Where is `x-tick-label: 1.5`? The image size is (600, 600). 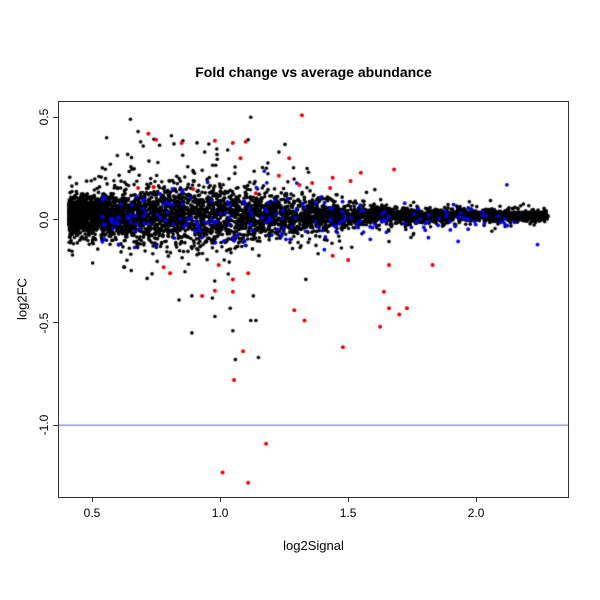
x-tick-label: 1.5 is located at coordinates (348, 513).